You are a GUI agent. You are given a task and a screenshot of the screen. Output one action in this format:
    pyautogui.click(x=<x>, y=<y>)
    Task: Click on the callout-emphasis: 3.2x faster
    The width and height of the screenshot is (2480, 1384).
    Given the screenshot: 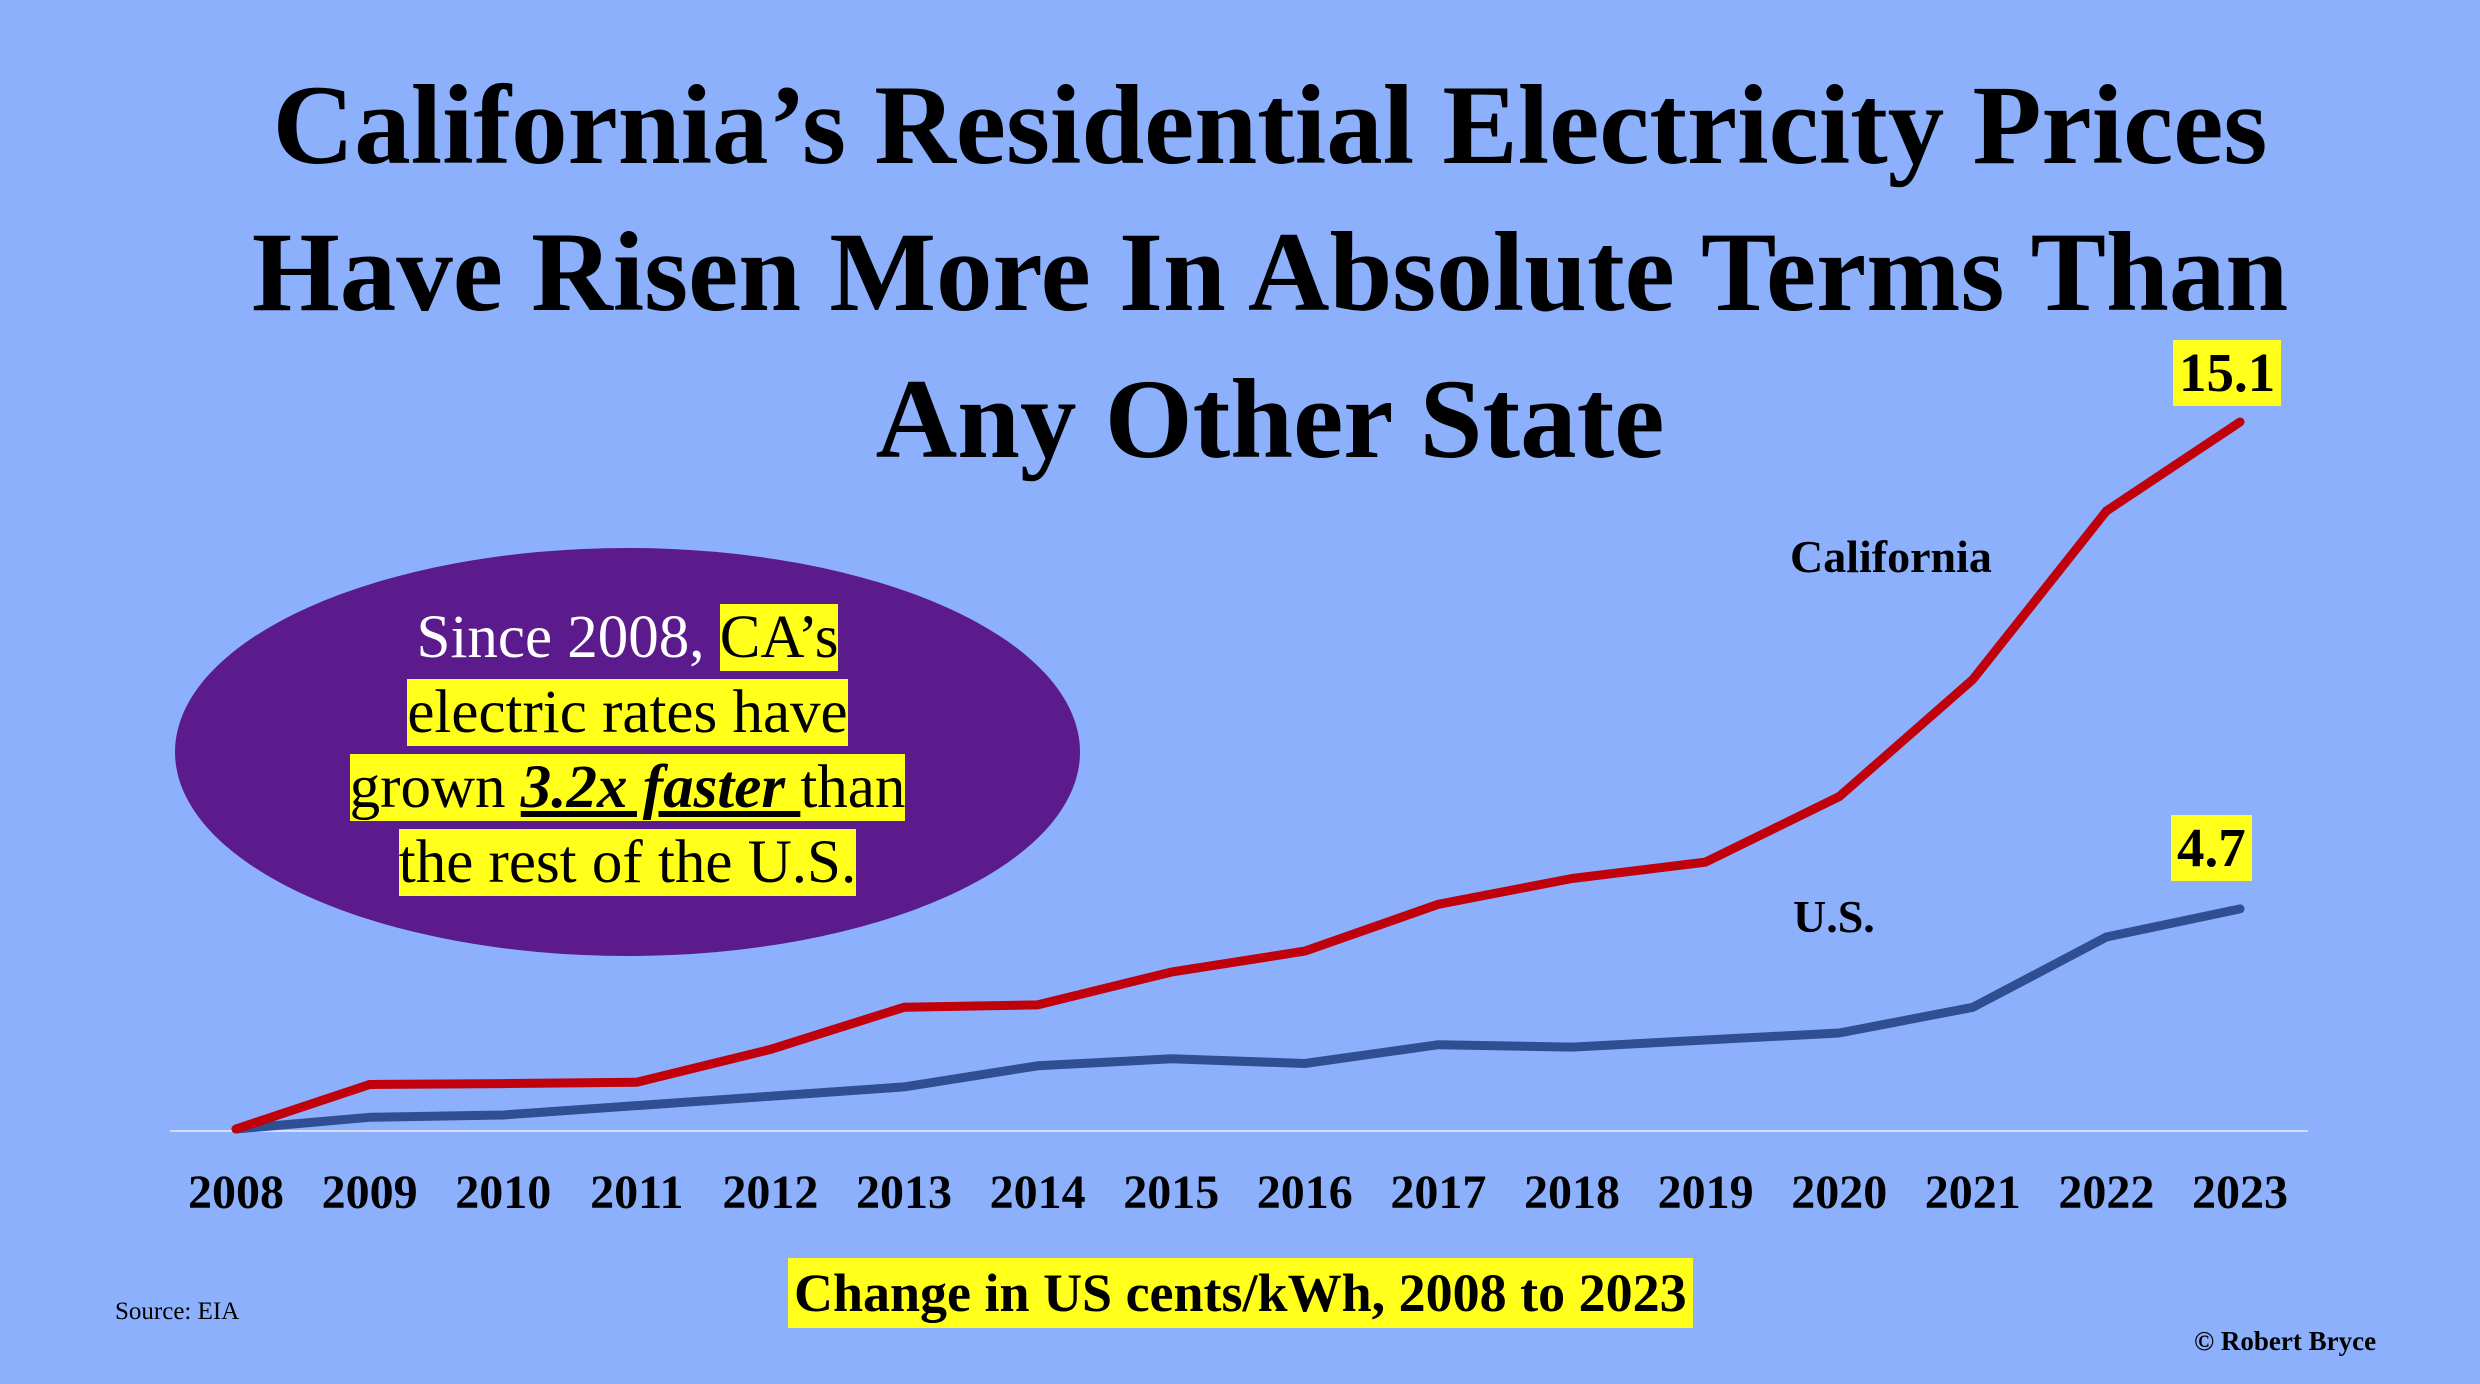 What is the action you would take?
    pyautogui.click(x=660, y=787)
    